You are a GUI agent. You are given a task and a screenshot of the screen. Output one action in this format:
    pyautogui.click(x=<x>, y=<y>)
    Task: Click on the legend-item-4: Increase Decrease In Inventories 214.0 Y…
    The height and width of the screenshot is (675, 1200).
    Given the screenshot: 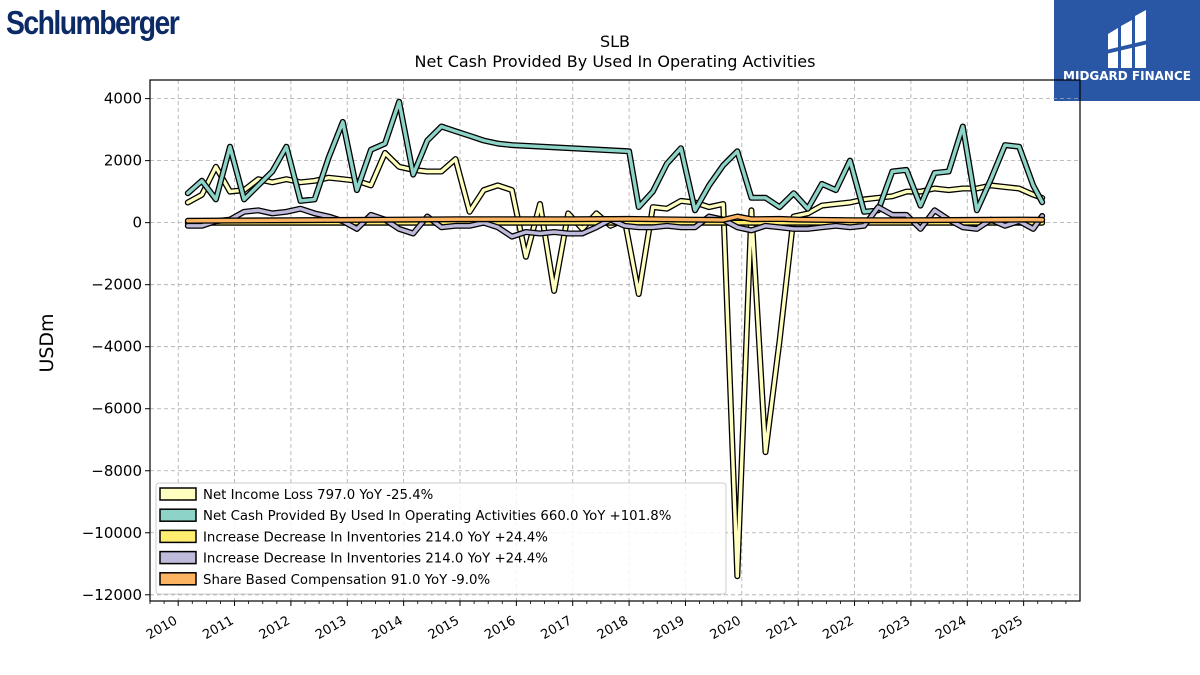 What is the action you would take?
    pyautogui.click(x=353, y=558)
    